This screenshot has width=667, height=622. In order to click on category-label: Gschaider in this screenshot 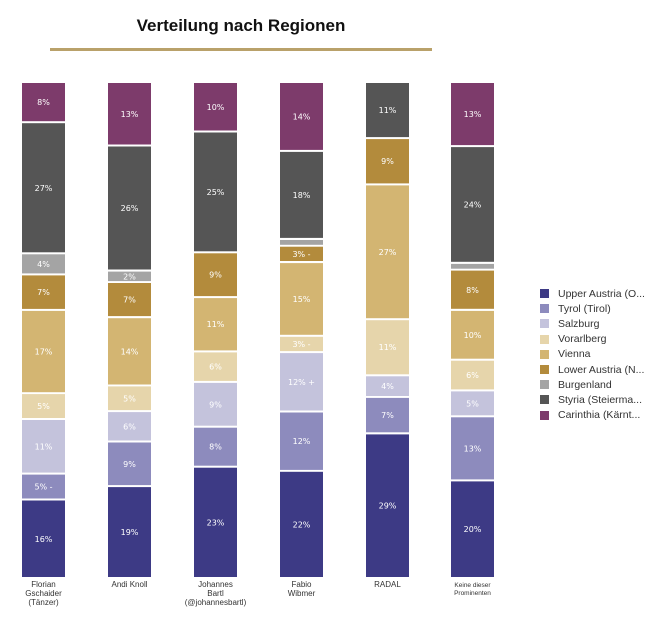, I will do `click(43, 593)`.